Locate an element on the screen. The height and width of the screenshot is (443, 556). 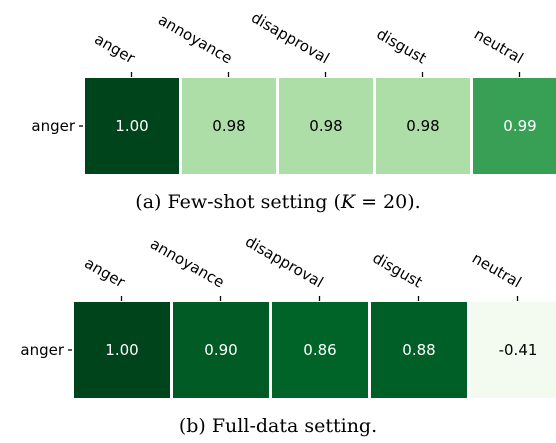
caption-b-prefix: (b) Full-data setting. is located at coordinates (278, 426).